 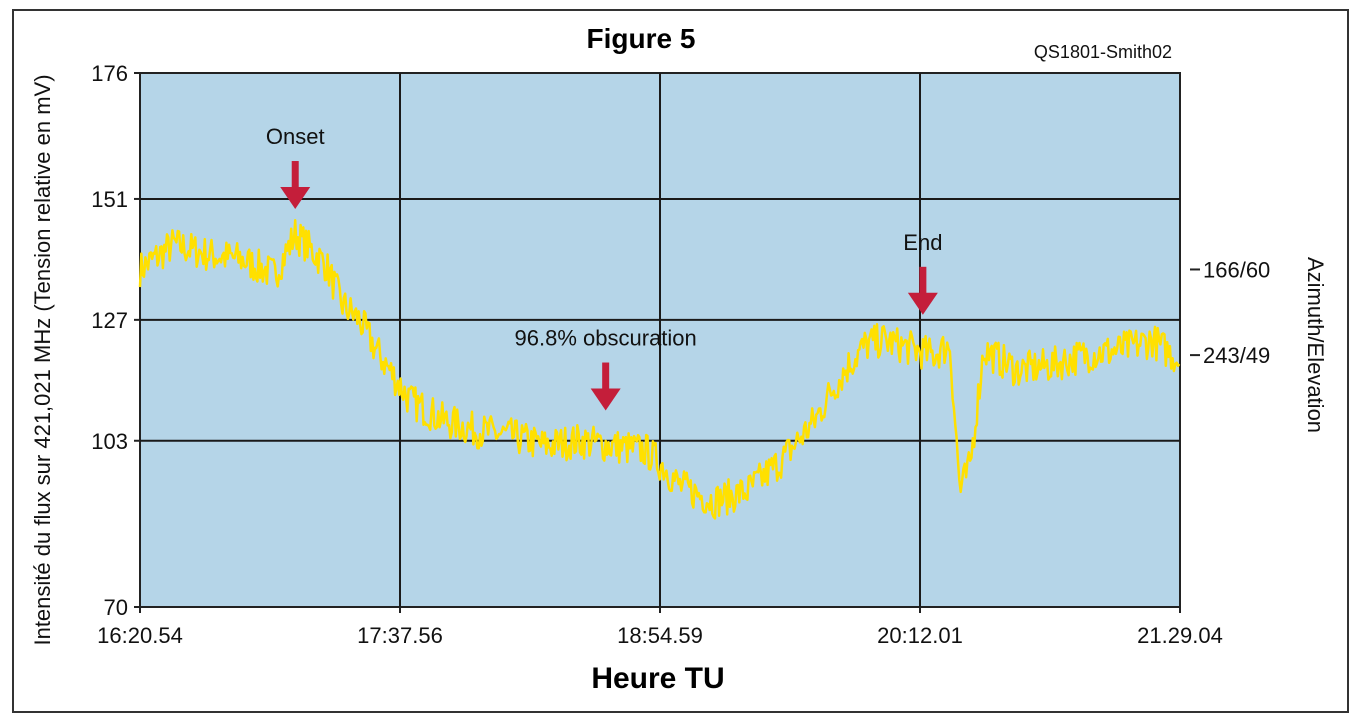 I want to click on x-tick-label: 16:20.54, so click(x=140, y=635).